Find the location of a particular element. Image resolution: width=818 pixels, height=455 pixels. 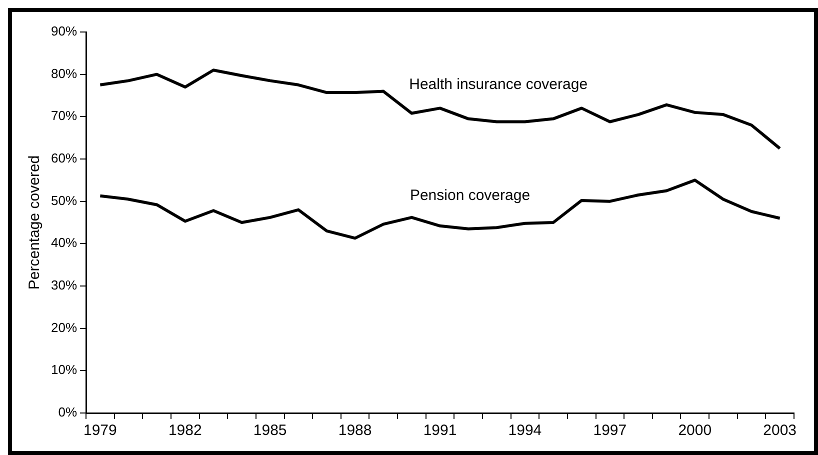

x-tick-label: 1988 is located at coordinates (355, 431).